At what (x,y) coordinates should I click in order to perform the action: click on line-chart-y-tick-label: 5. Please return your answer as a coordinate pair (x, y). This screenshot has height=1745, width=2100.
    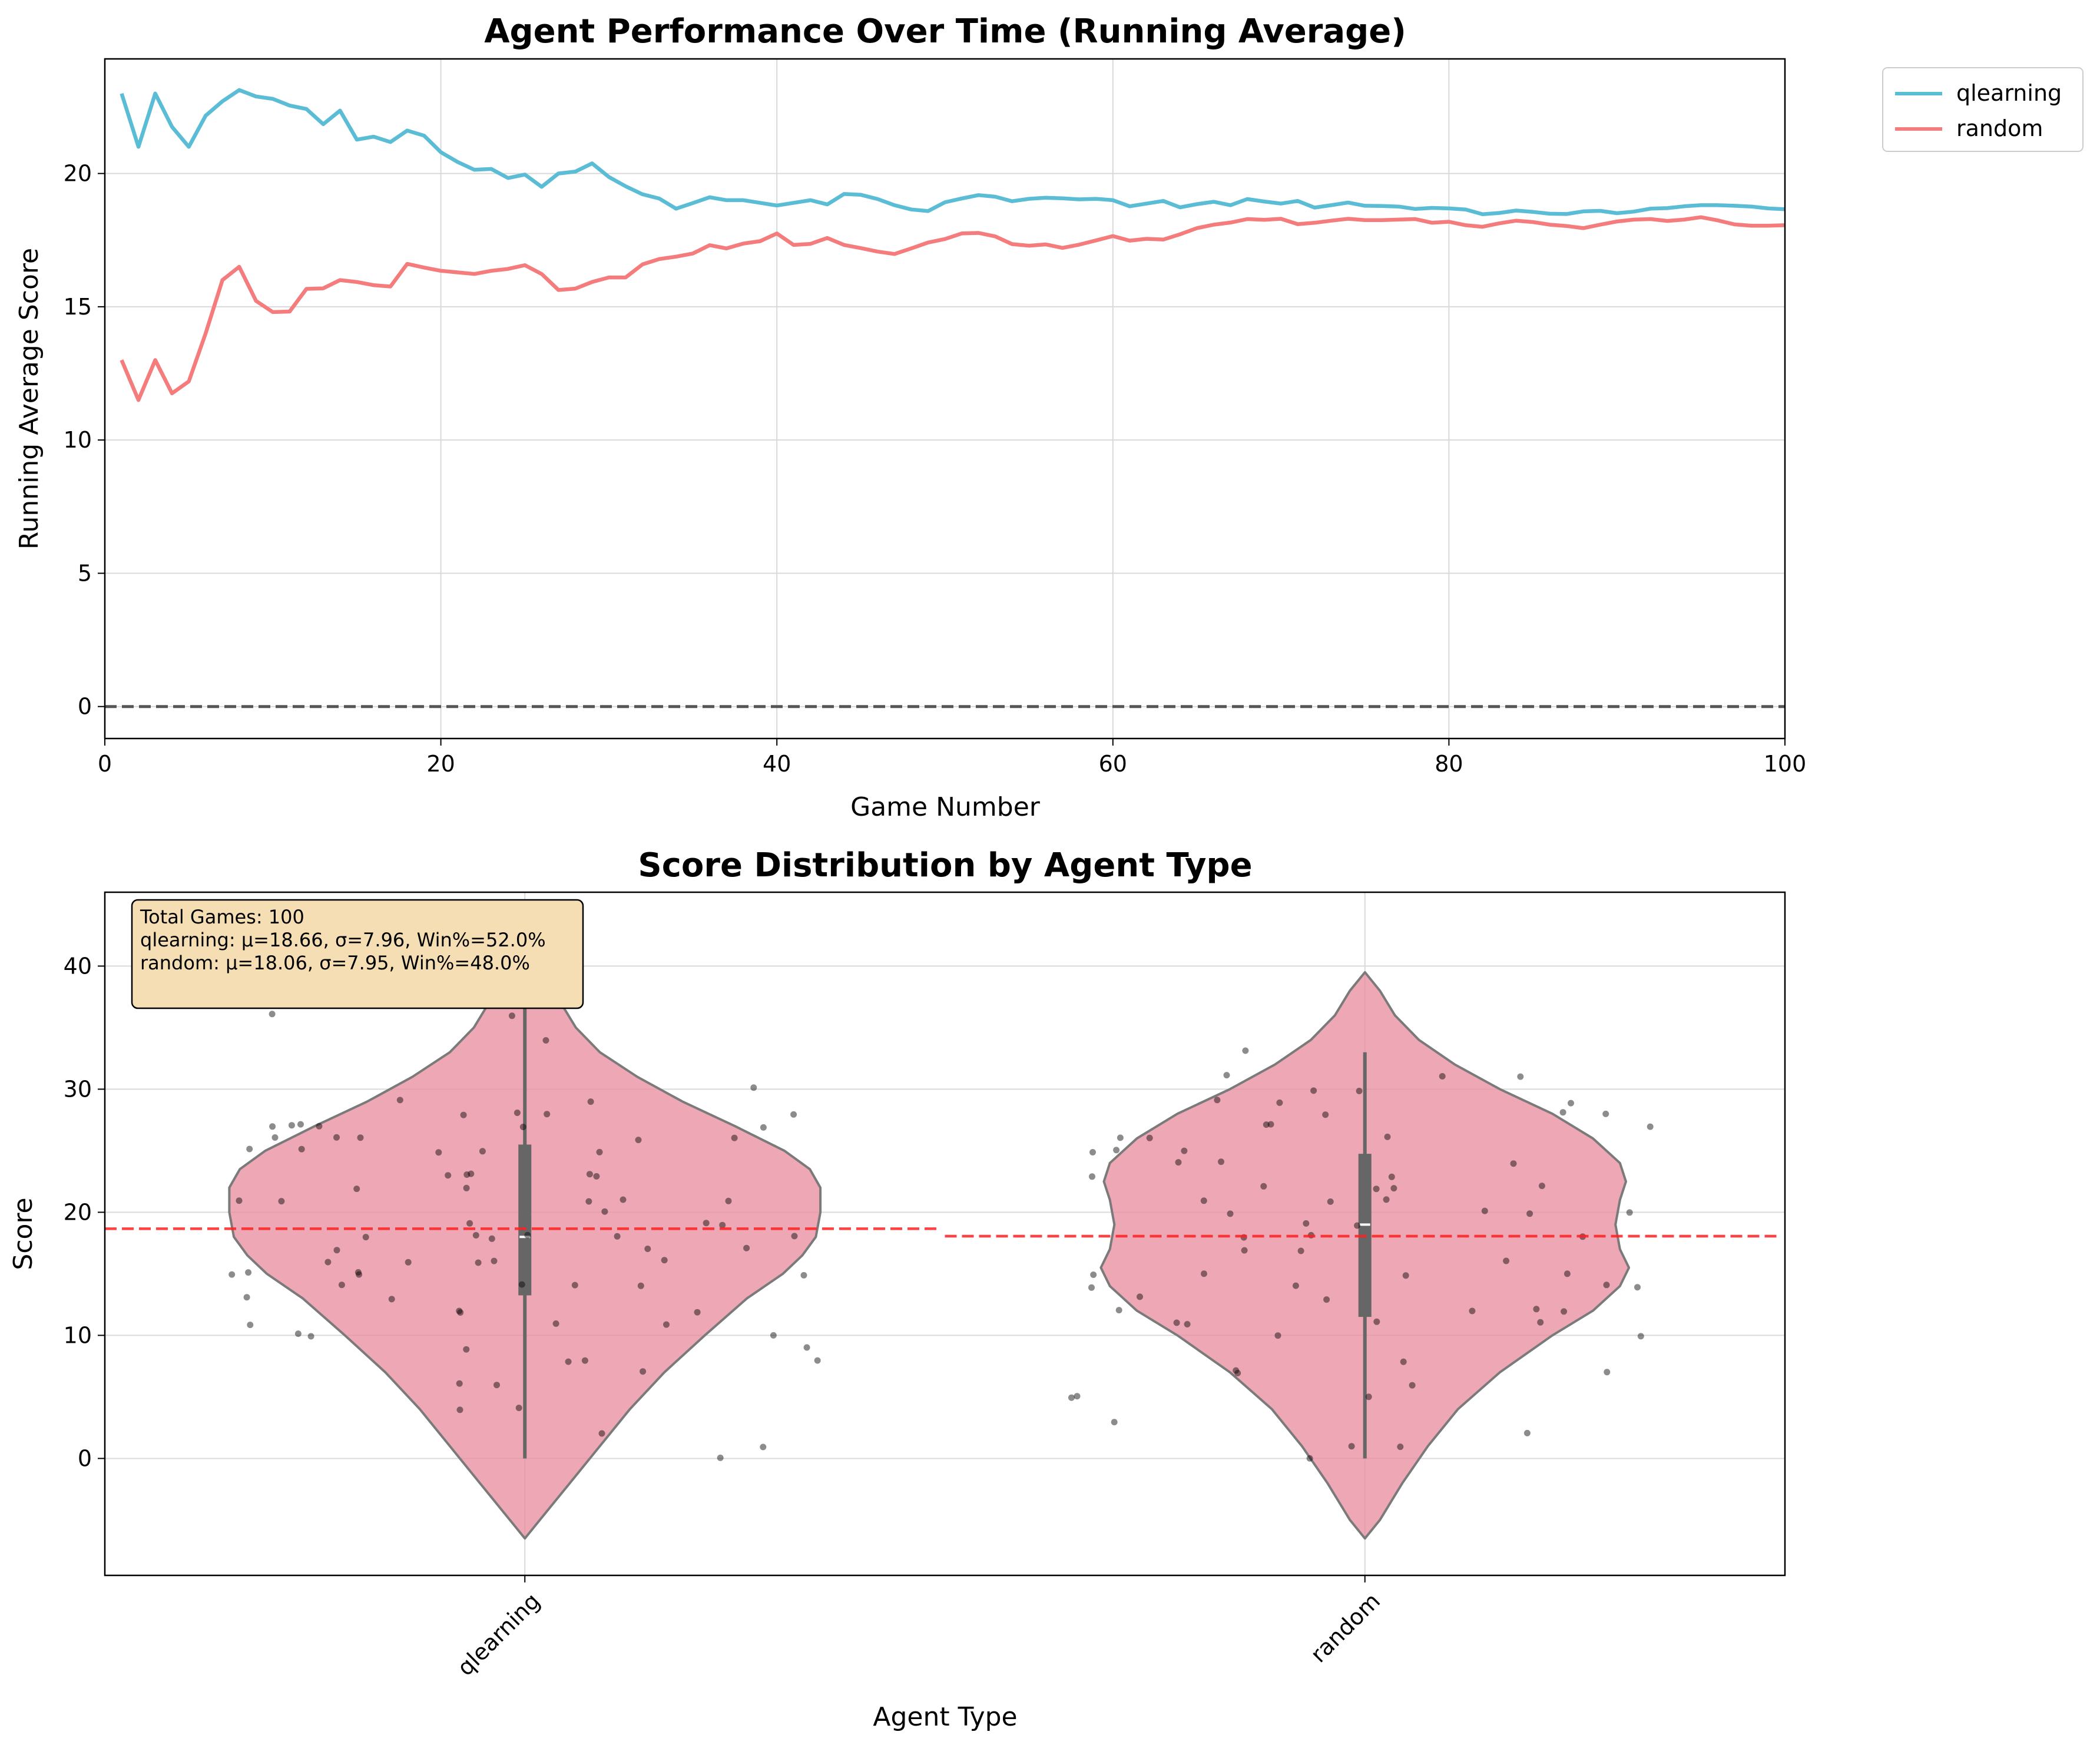
    Looking at the image, I should click on (85, 573).